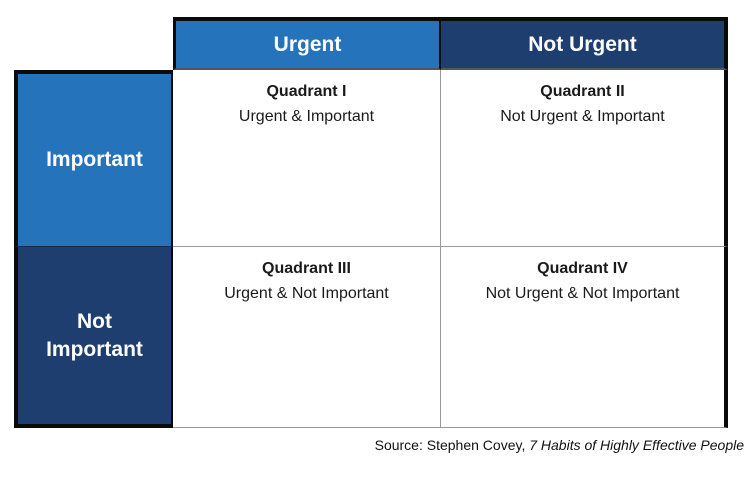 This screenshot has height=480, width=748. Describe the element at coordinates (306, 293) in the screenshot. I see `quadrant-3-subtitle: Urgent & Not Important` at that location.